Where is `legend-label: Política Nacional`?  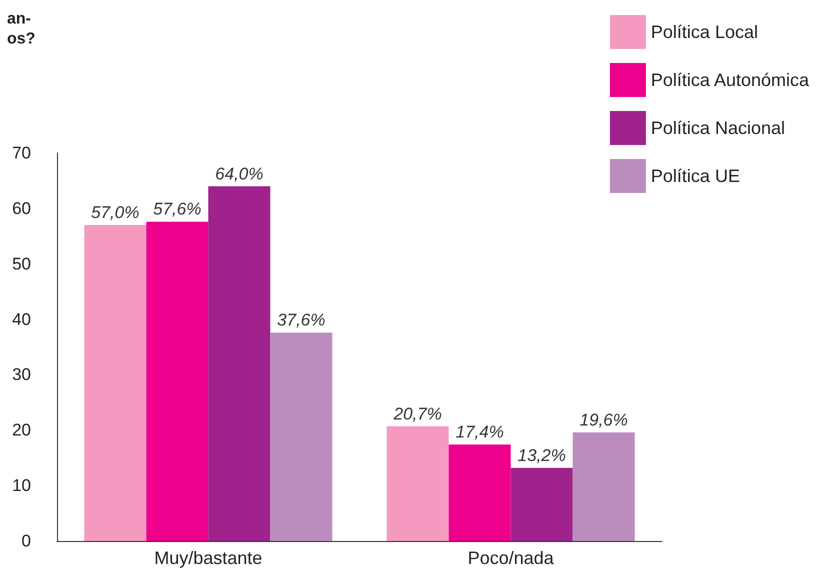 legend-label: Política Nacional is located at coordinates (717, 128).